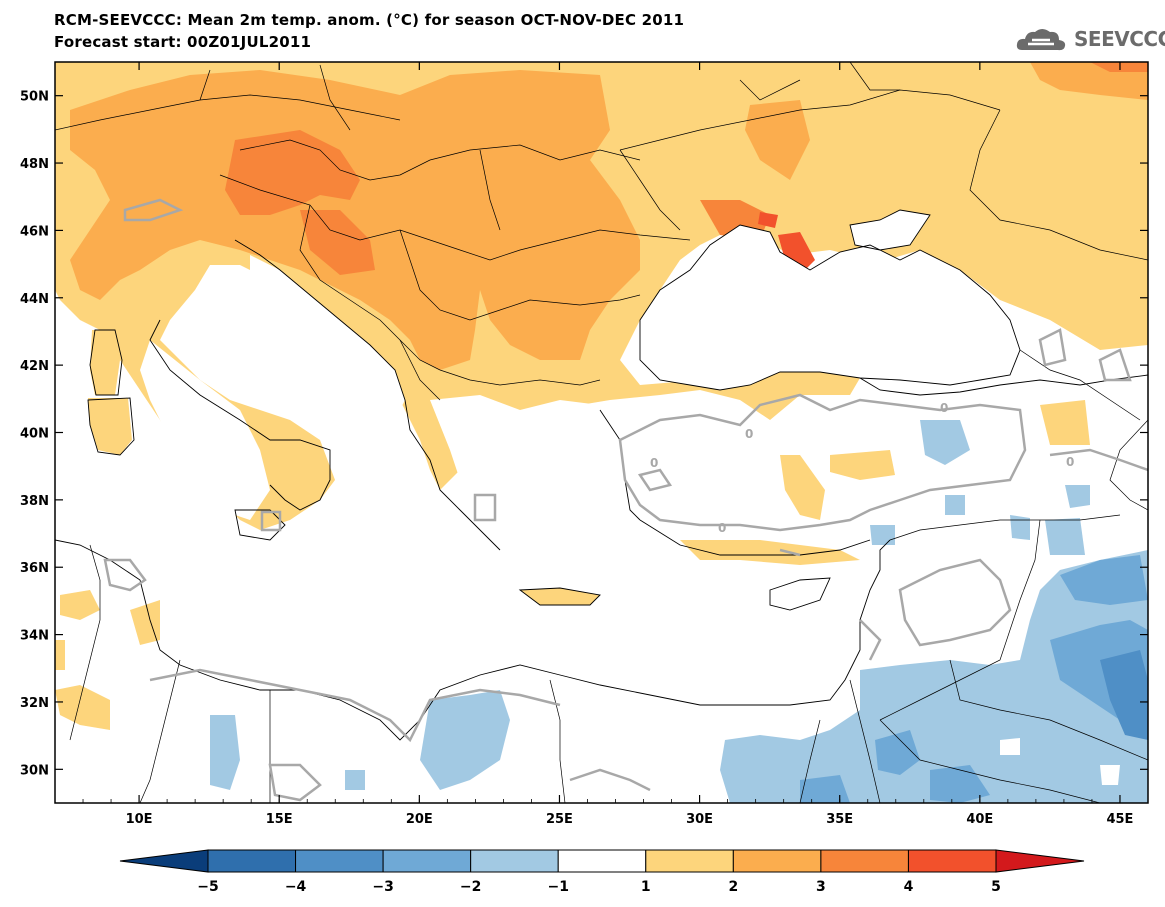  Describe the element at coordinates (979, 819) in the screenshot. I see `lon-label: 40E` at that location.